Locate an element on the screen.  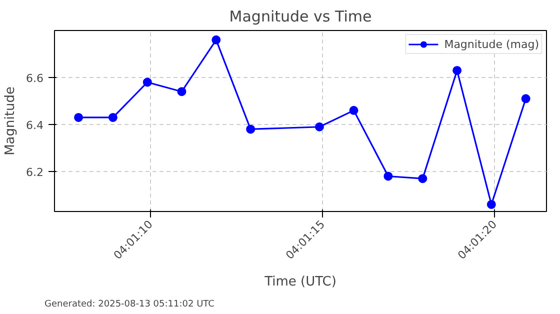
y-tick-label: 6.2 is located at coordinates (35, 173).